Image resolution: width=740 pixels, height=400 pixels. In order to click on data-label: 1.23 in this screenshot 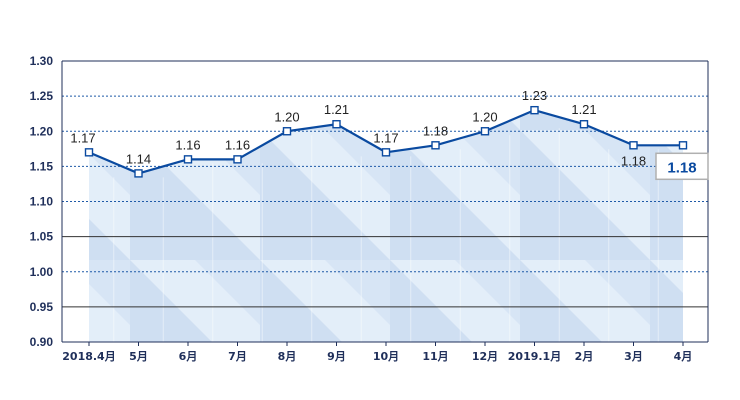, I will do `click(534, 95)`.